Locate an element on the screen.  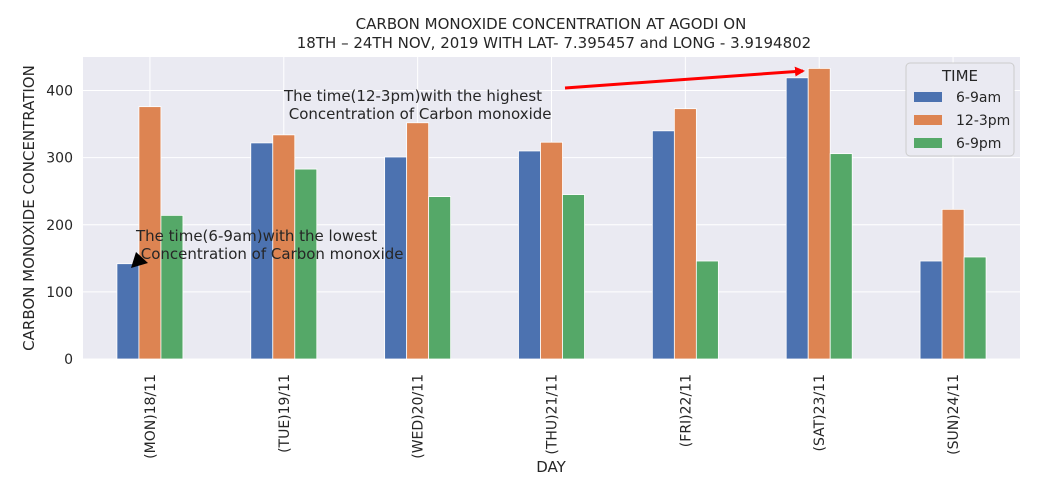
y-tick-labels: 0 100 200 300 400 is located at coordinates (59, 226).